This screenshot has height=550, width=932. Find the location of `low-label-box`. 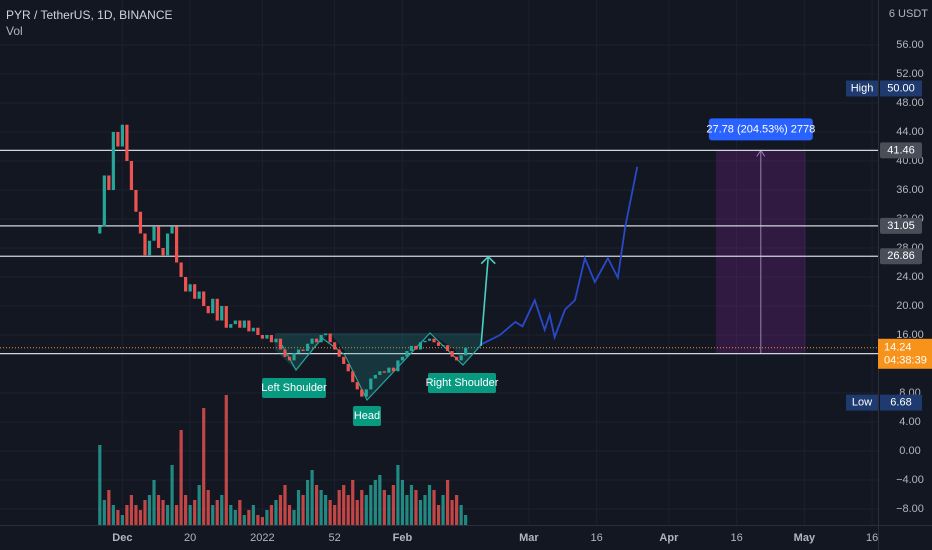

low-label-box is located at coordinates (862, 402).